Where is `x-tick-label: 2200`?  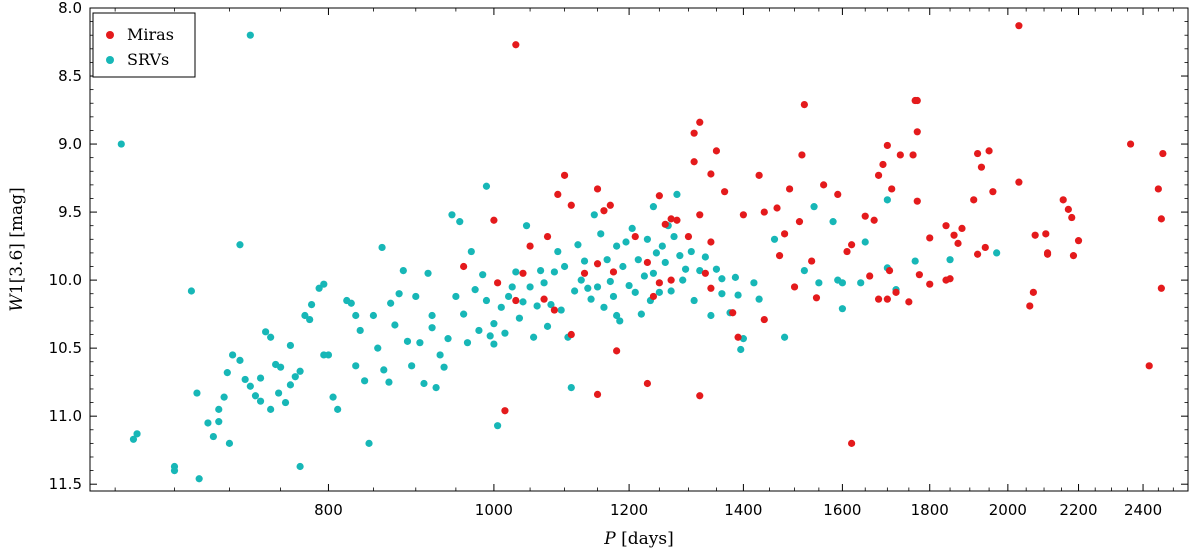
x-tick-label: 2200 is located at coordinates (1078, 510).